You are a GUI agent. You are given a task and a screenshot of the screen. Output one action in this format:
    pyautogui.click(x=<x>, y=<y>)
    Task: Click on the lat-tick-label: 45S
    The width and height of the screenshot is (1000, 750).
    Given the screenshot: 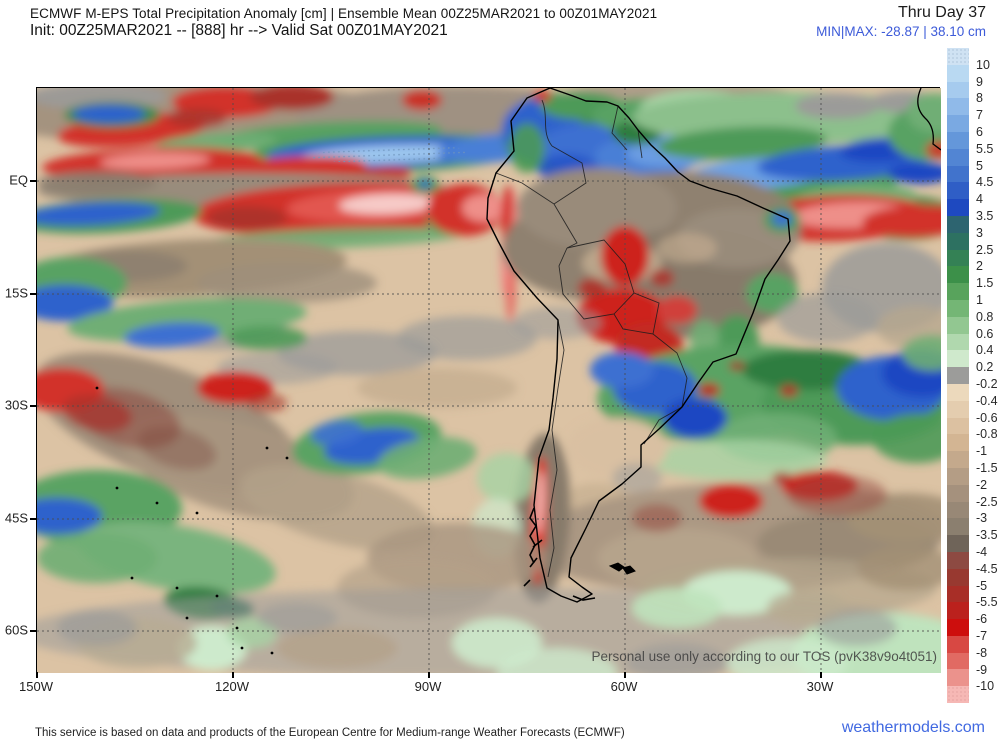 What is the action you would take?
    pyautogui.click(x=16, y=518)
    